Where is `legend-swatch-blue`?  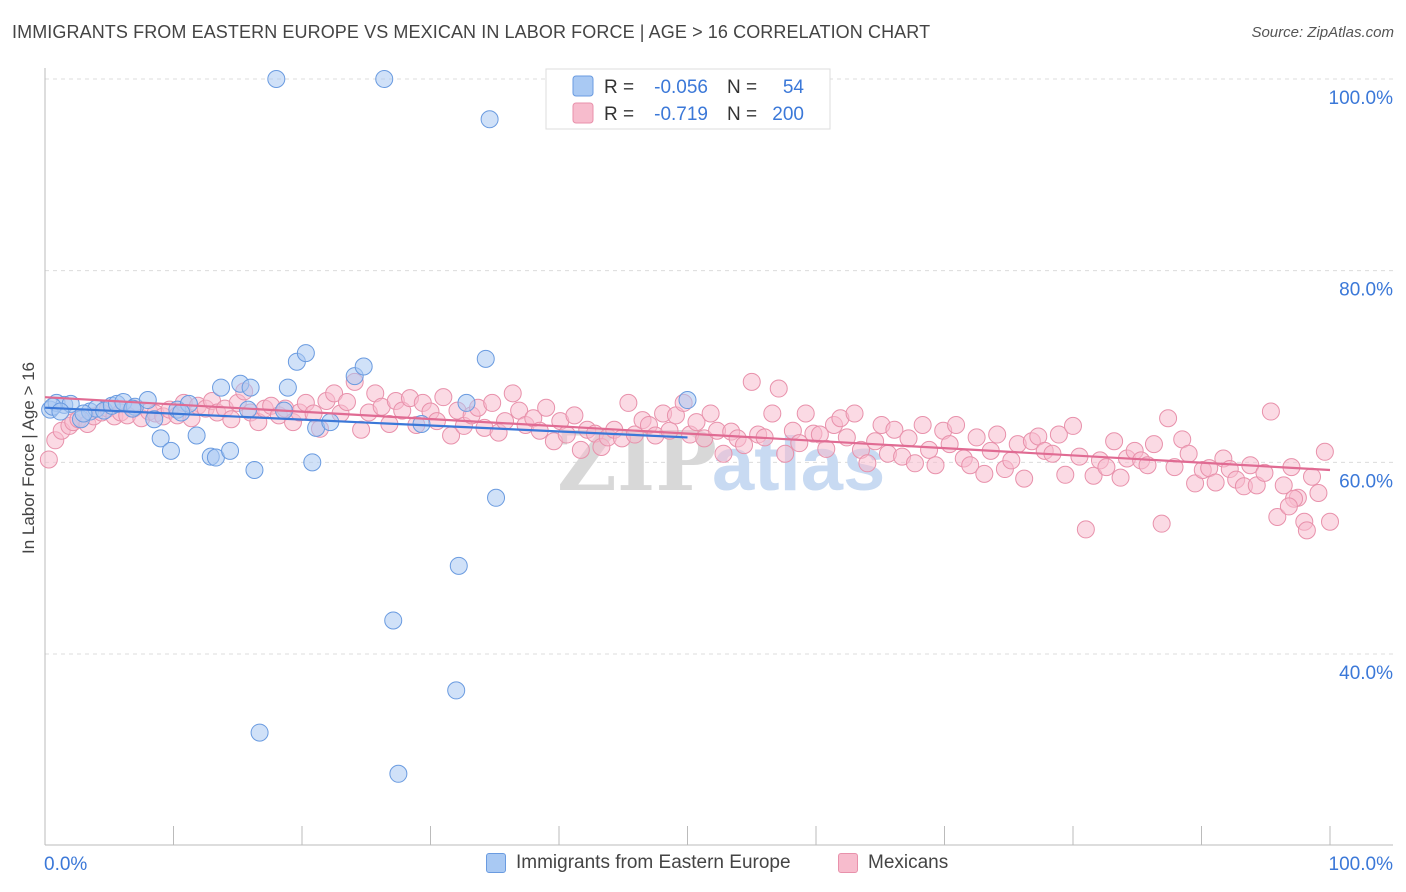
legend-swatch-blue is located at coordinates (583, 86).